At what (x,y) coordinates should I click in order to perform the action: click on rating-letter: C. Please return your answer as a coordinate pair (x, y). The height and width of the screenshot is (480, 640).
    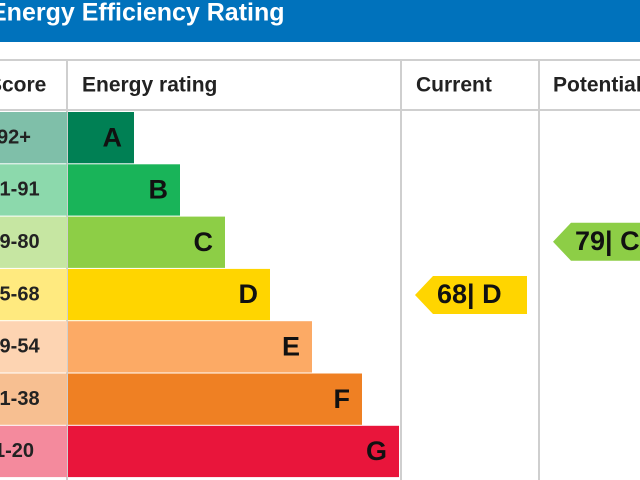
    Looking at the image, I should click on (204, 242).